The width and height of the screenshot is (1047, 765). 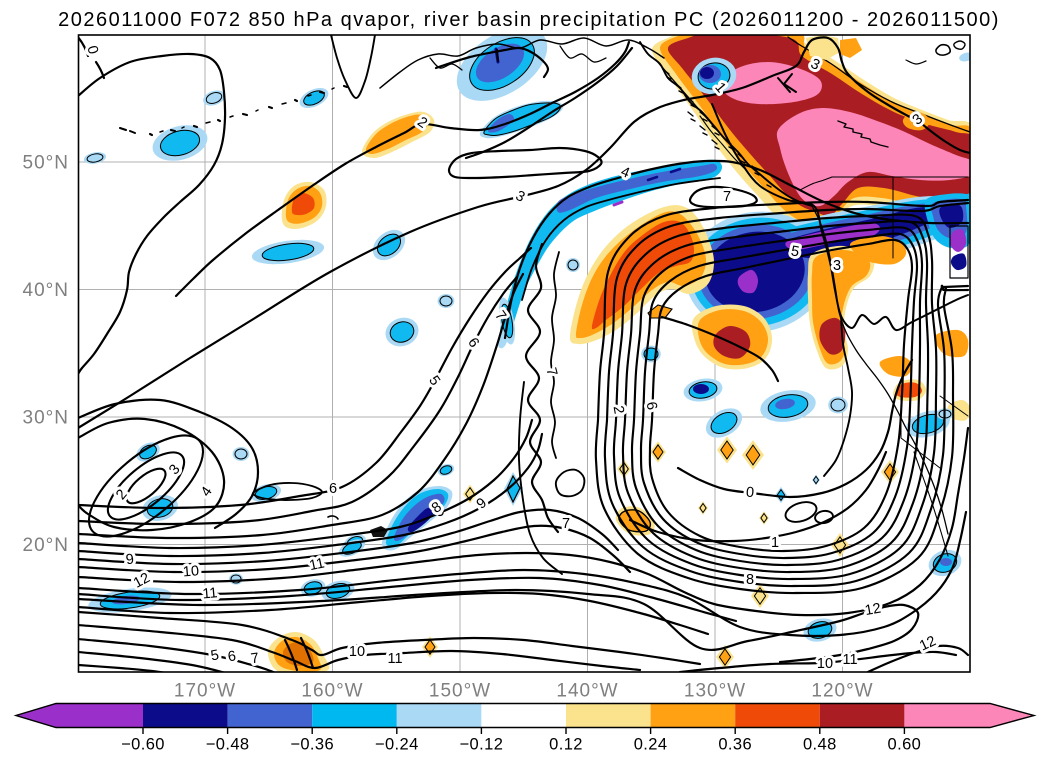 I want to click on svg-text: −0.36, so click(x=312, y=745).